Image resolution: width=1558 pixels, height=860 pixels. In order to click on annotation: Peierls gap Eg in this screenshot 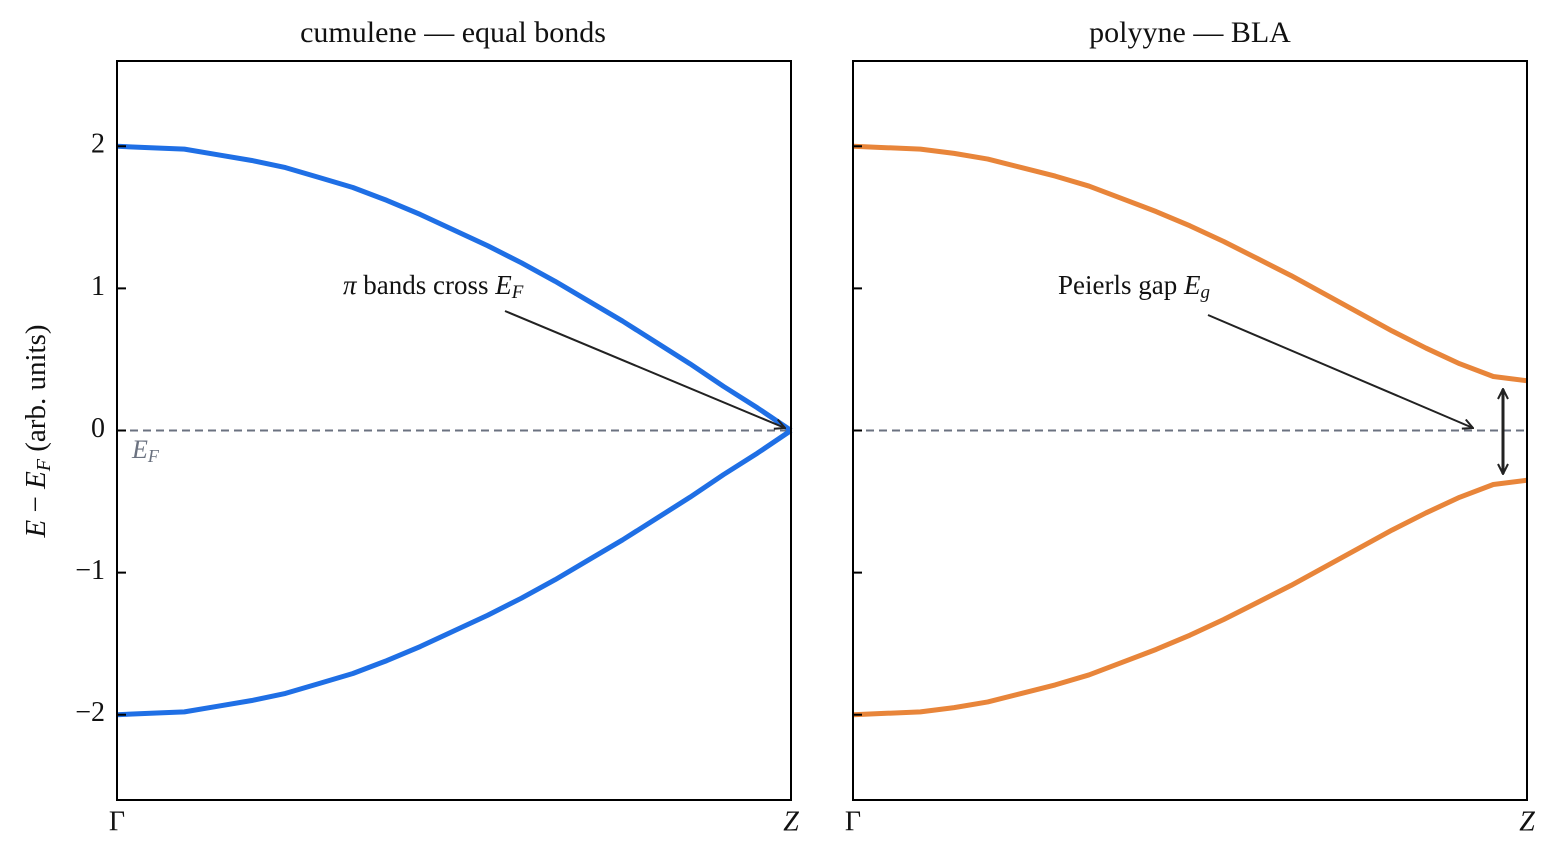, I will do `click(1134, 286)`.